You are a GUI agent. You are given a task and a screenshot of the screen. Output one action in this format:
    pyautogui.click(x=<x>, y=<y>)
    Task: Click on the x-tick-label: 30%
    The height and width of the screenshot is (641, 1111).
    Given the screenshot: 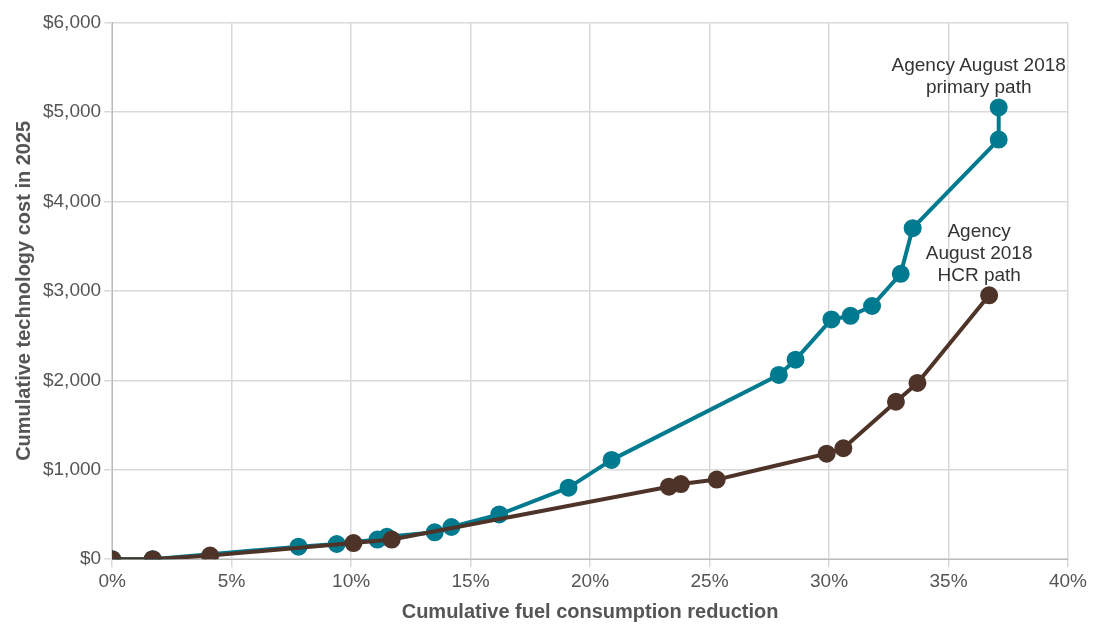 What is the action you would take?
    pyautogui.click(x=829, y=580)
    